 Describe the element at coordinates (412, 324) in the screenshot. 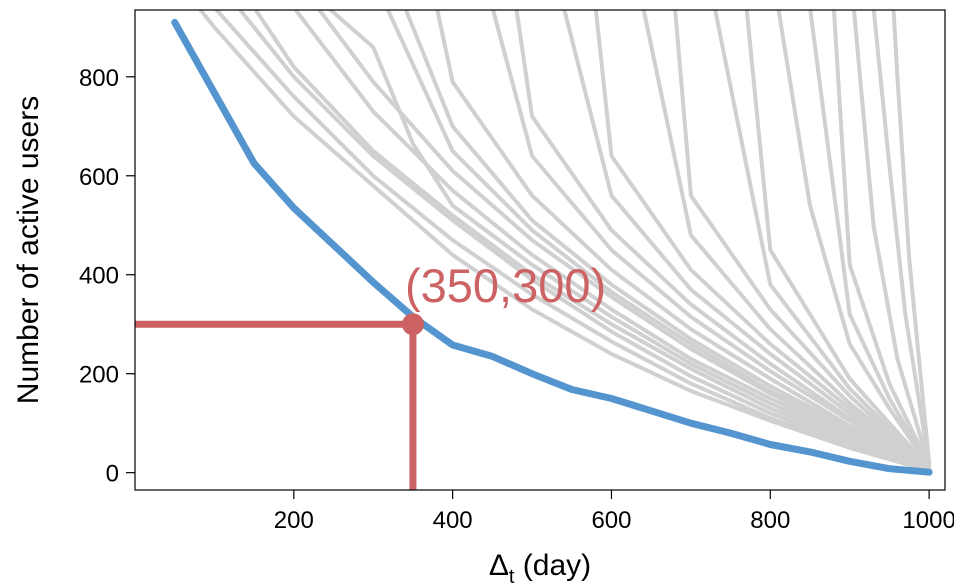

I see `annotation-marker` at that location.